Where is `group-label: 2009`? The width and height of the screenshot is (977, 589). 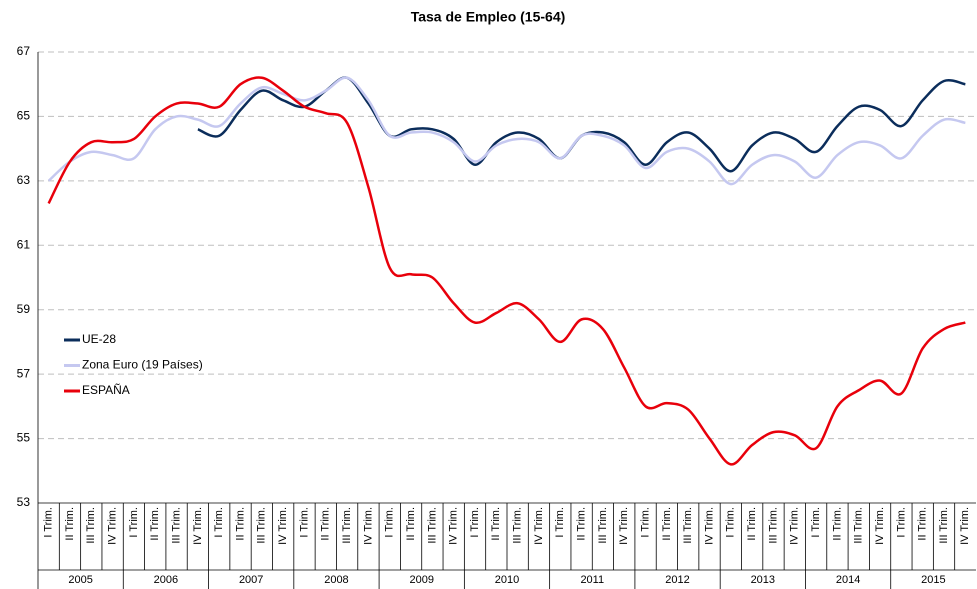
group-label: 2009 is located at coordinates (421, 580).